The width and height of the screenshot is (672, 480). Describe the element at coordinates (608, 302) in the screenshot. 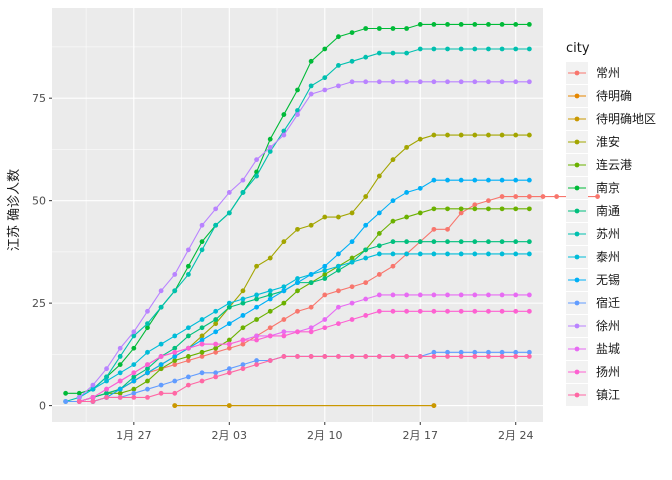

I see `legend-label: 宿迁` at that location.